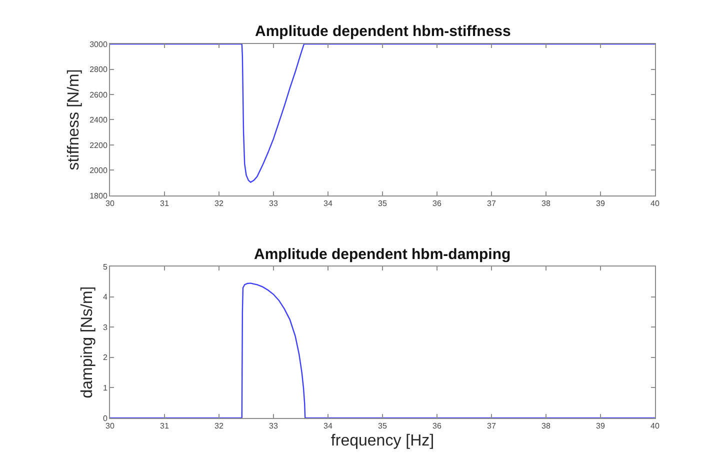  Describe the element at coordinates (105, 297) in the screenshot. I see `y-tick-label: 4` at that location.